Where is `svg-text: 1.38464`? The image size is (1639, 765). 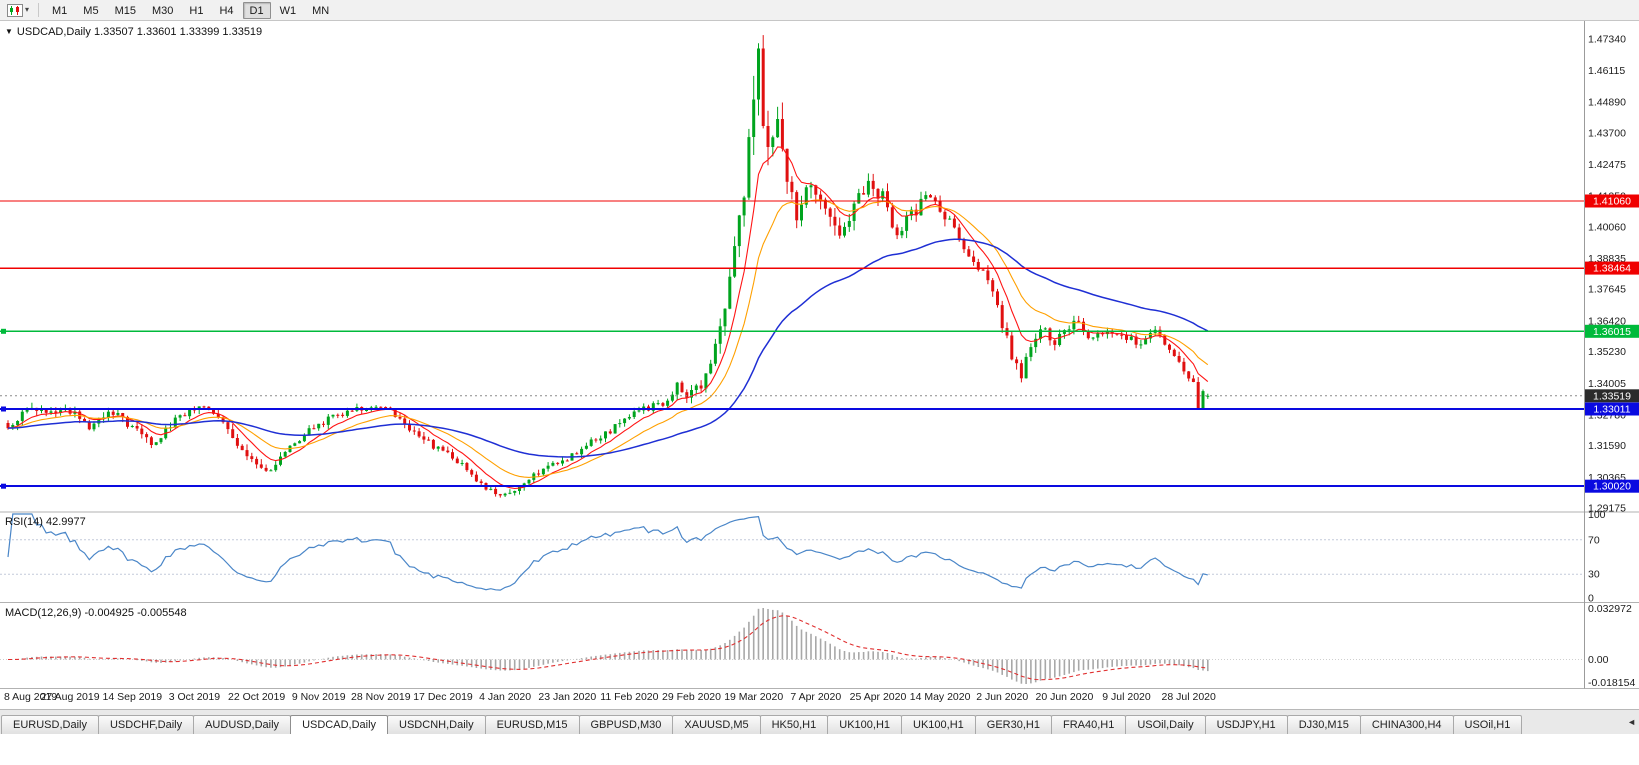
svg-text: 1.38464 is located at coordinates (1612, 269).